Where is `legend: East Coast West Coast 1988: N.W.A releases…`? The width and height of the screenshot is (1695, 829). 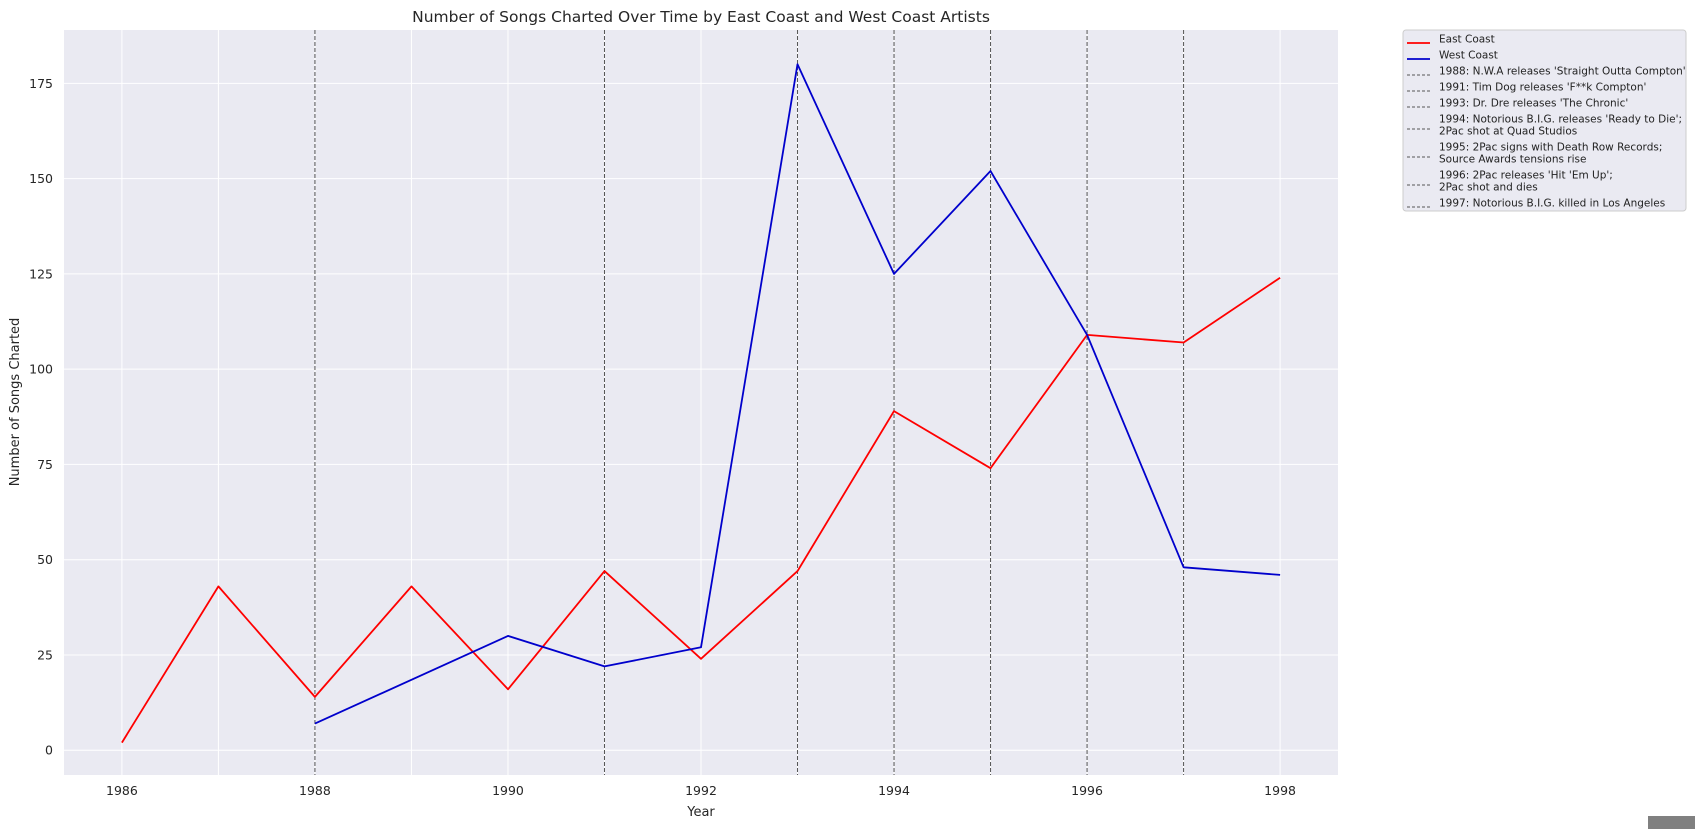 legend: East Coast West Coast 1988: N.W.A releases… is located at coordinates (1544, 120).